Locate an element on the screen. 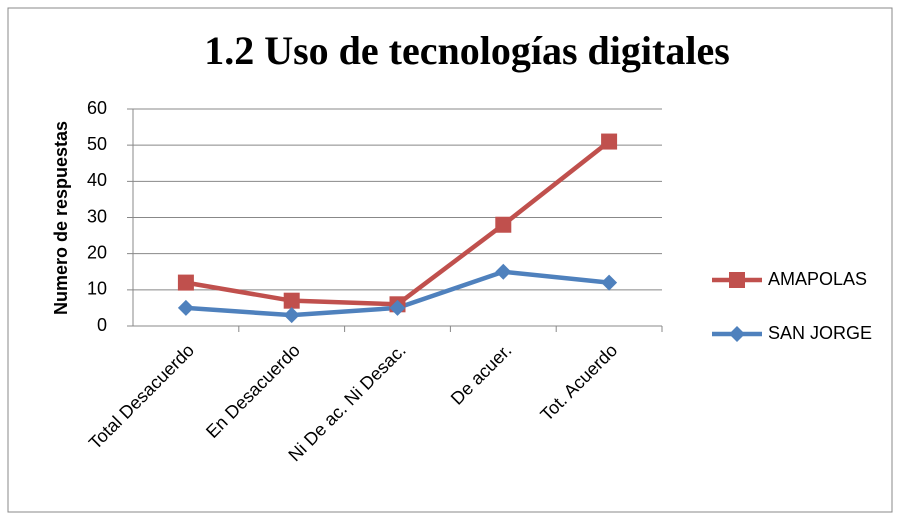  y-tick-label: 30 is located at coordinates (97, 216).